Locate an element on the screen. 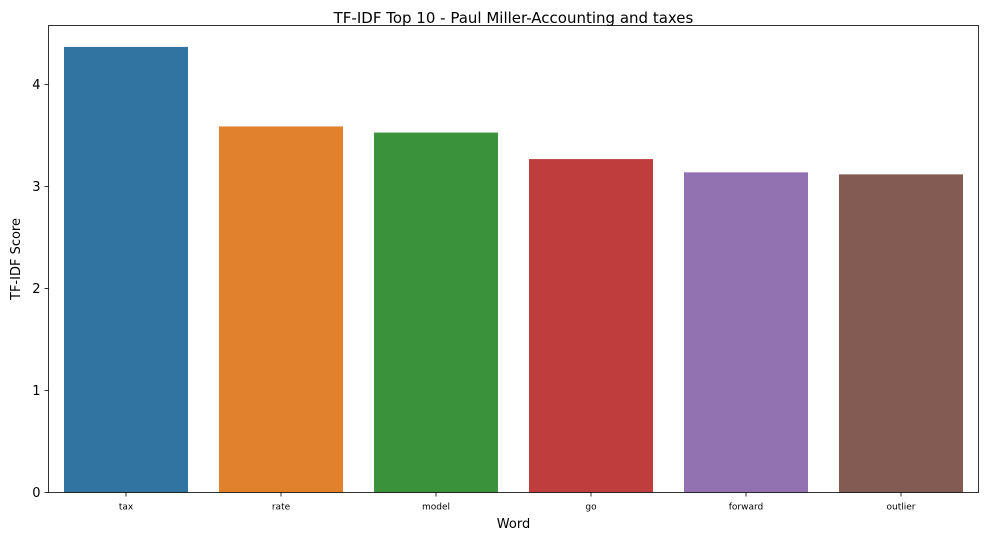 The image size is (991, 541). x-tick-label: tax is located at coordinates (126, 508).